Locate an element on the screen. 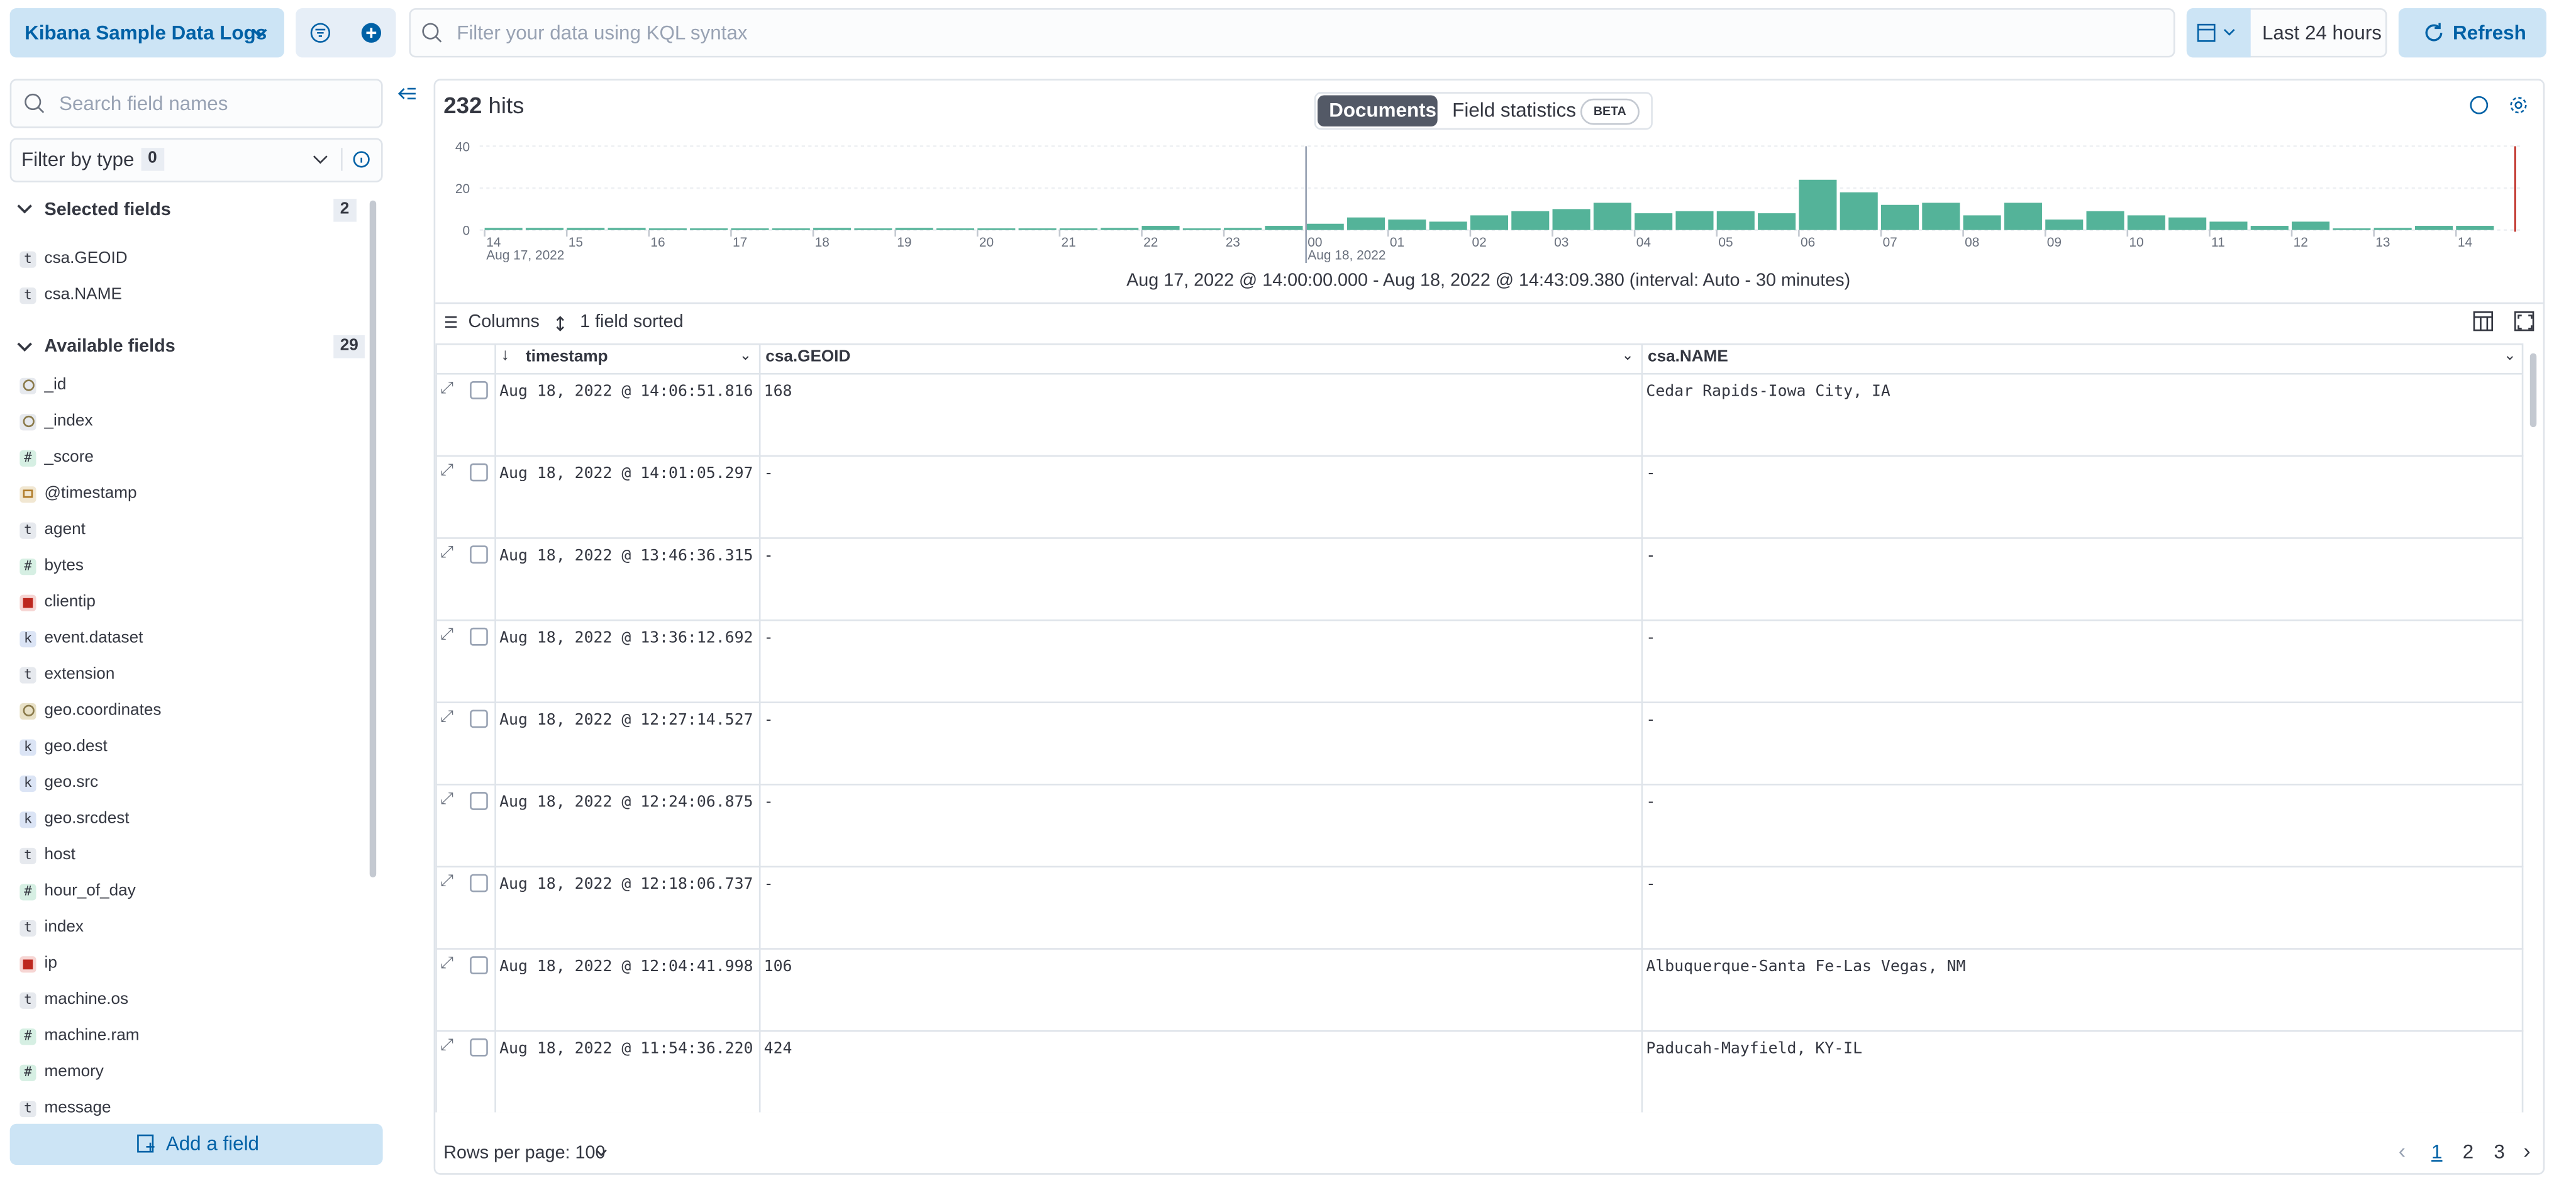 This screenshot has height=1185, width=2576. field-name: csa.GEOID is located at coordinates (86, 259).